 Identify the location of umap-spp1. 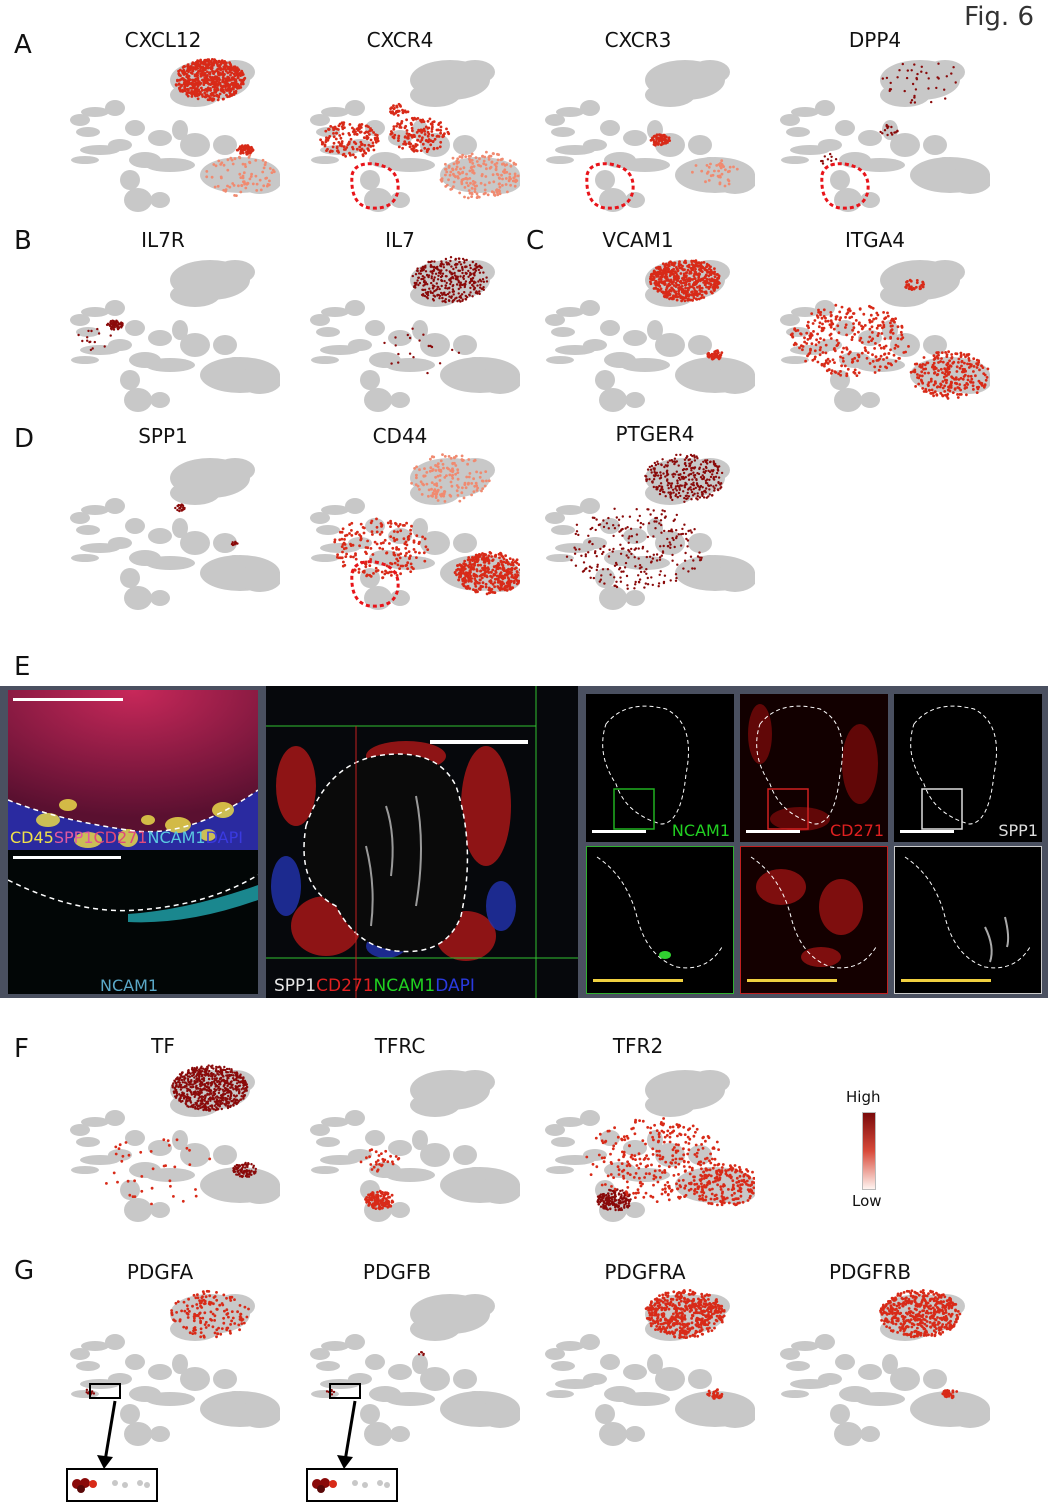
(170, 533).